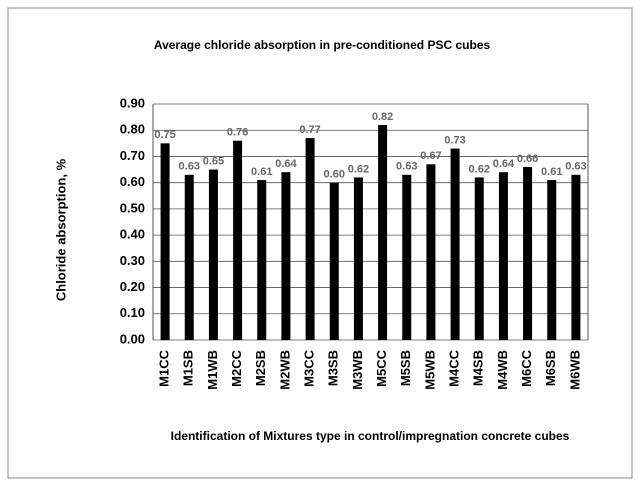 Image resolution: width=640 pixels, height=491 pixels. What do you see at coordinates (454, 367) in the screenshot?
I see `x-tick-label: M4CC` at bounding box center [454, 367].